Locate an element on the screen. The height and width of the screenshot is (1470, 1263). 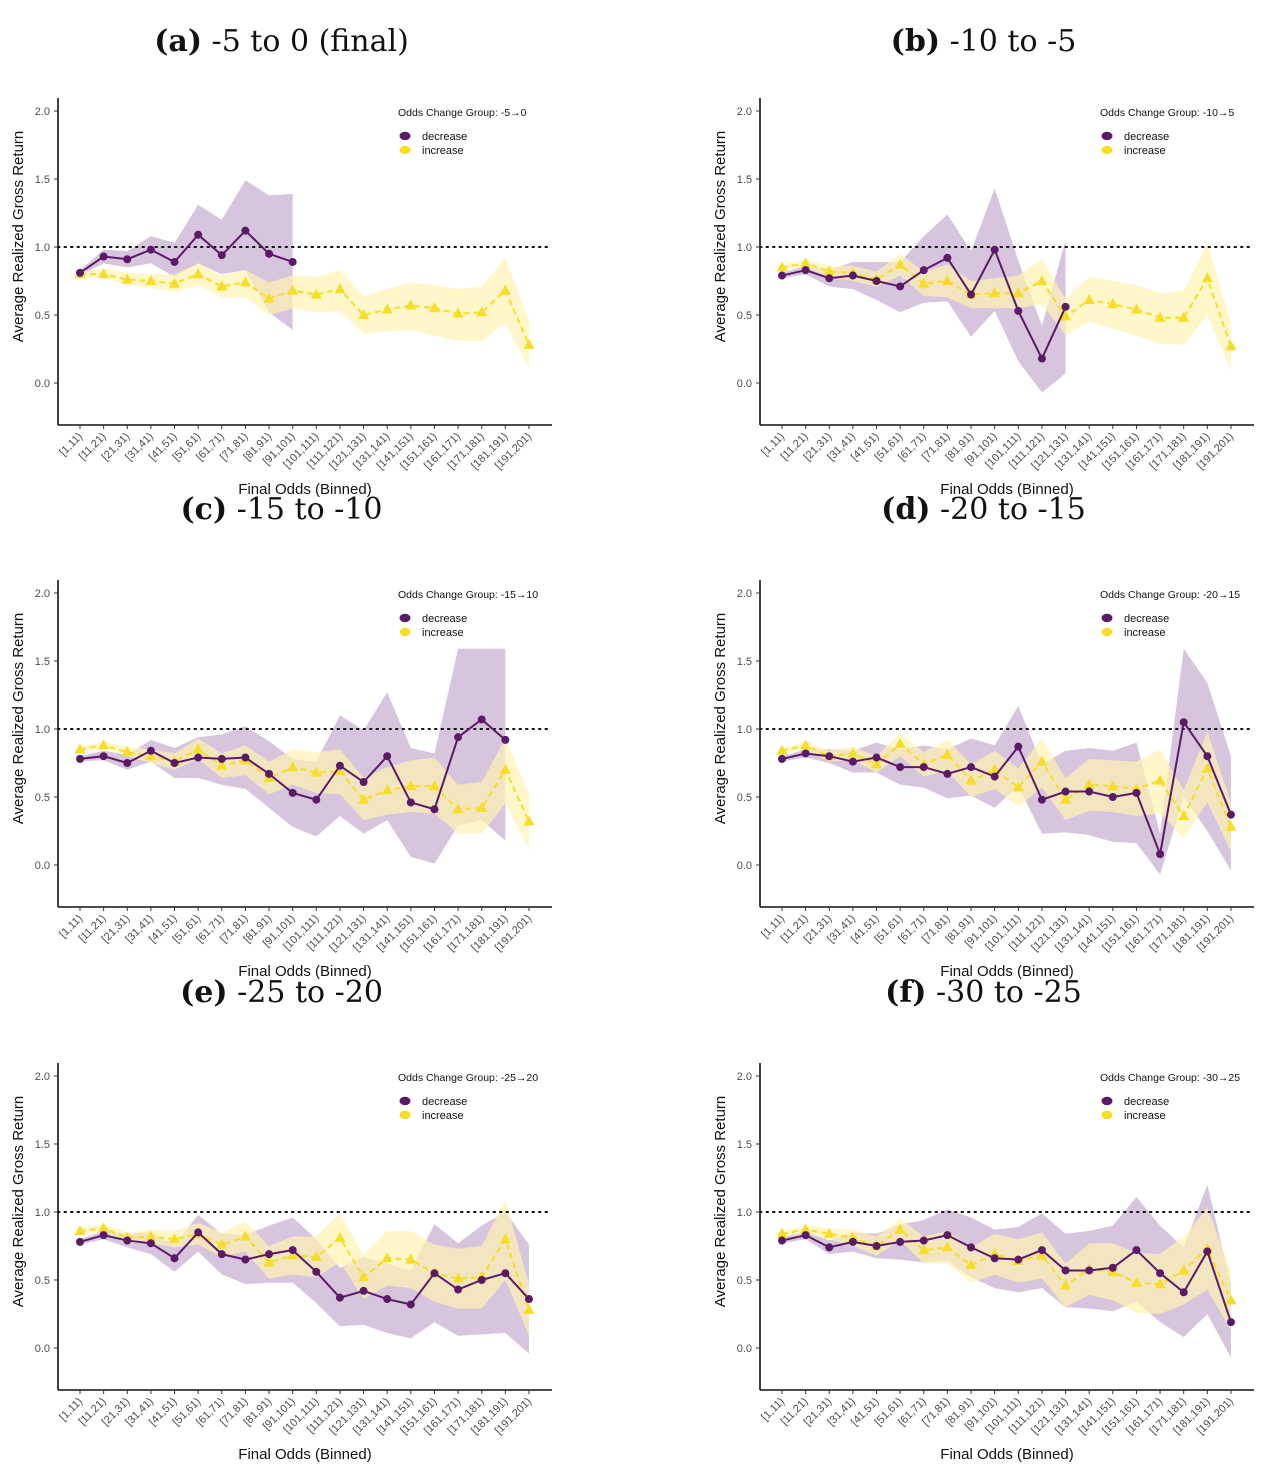
panel-title: (b) -10 to -5 is located at coordinates (982, 41).